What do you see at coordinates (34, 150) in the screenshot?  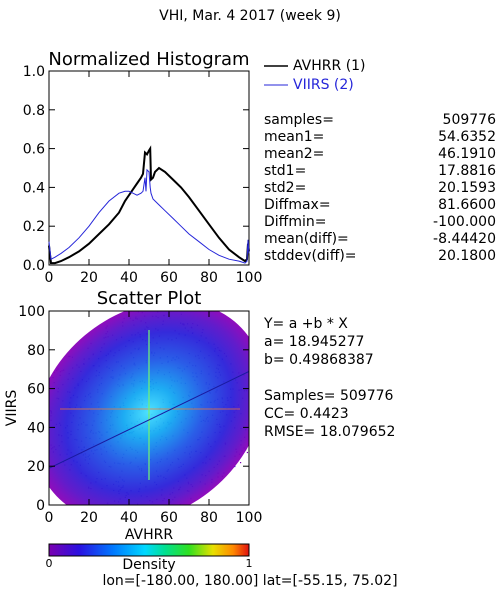 I see `y-tick-label: 0.6` at bounding box center [34, 150].